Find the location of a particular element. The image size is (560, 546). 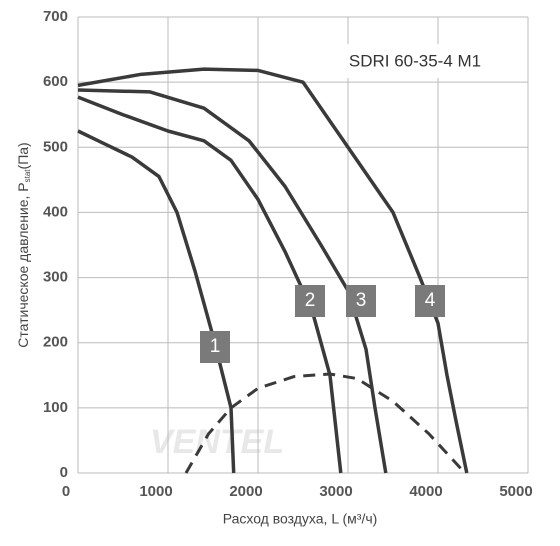

curve-label: 3 is located at coordinates (361, 300).